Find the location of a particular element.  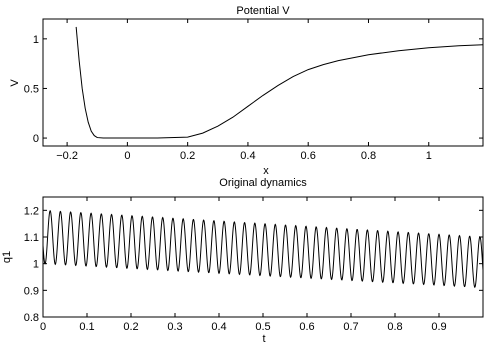

dynamics-xtick-label: 0.2 is located at coordinates (130, 327).